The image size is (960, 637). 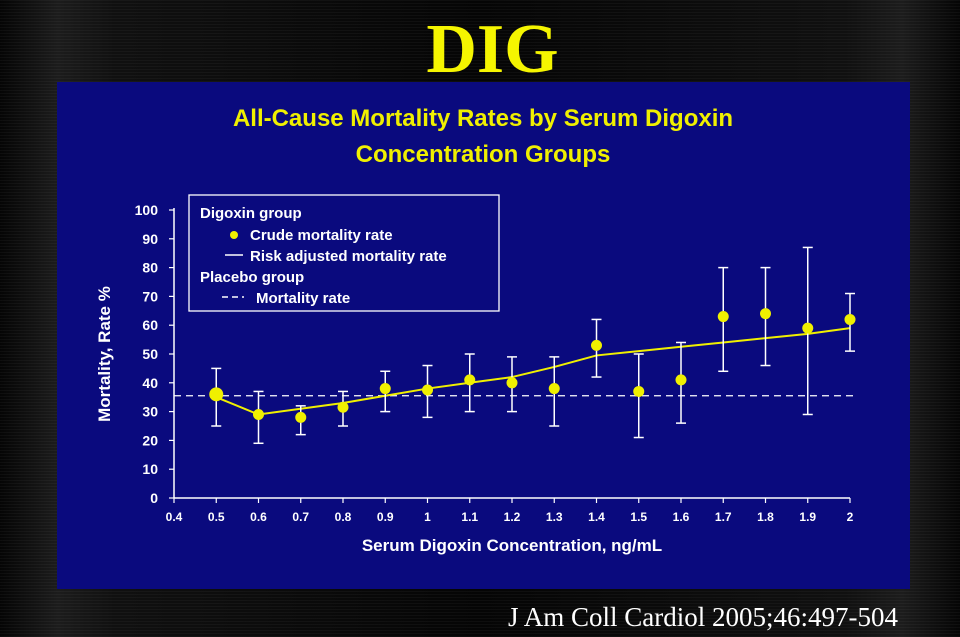 I want to click on x-tick-label: 0.6, so click(x=258, y=517).